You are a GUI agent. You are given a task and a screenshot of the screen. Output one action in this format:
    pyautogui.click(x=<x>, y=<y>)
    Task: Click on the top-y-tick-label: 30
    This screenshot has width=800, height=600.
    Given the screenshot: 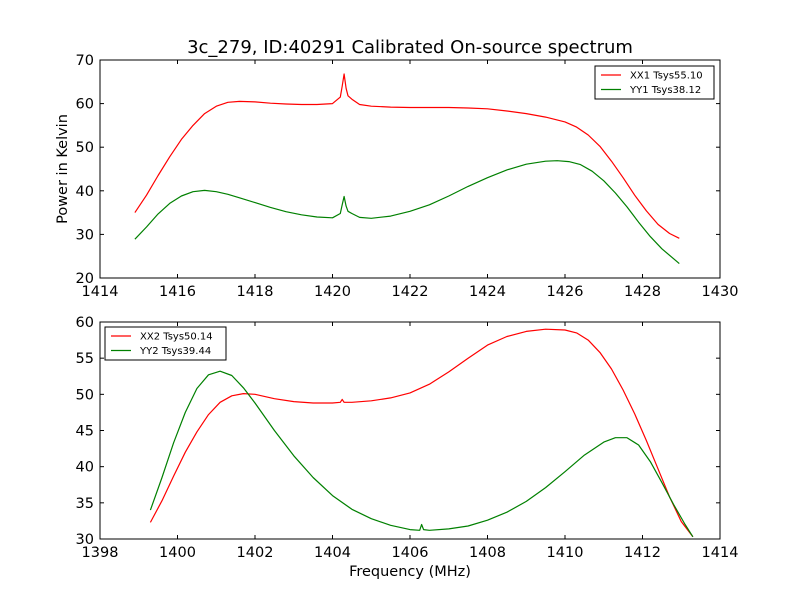 What is the action you would take?
    pyautogui.click(x=85, y=235)
    